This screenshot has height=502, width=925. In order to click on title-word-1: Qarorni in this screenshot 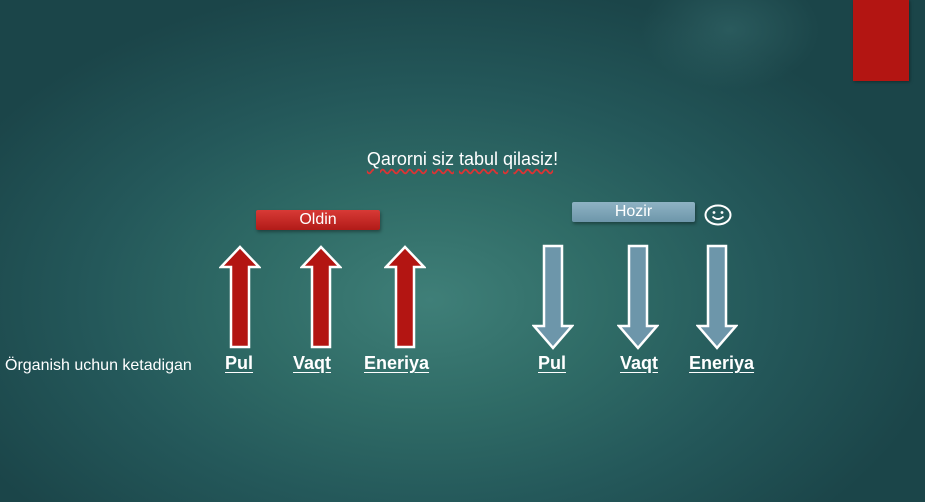, I will do `click(396, 159)`.